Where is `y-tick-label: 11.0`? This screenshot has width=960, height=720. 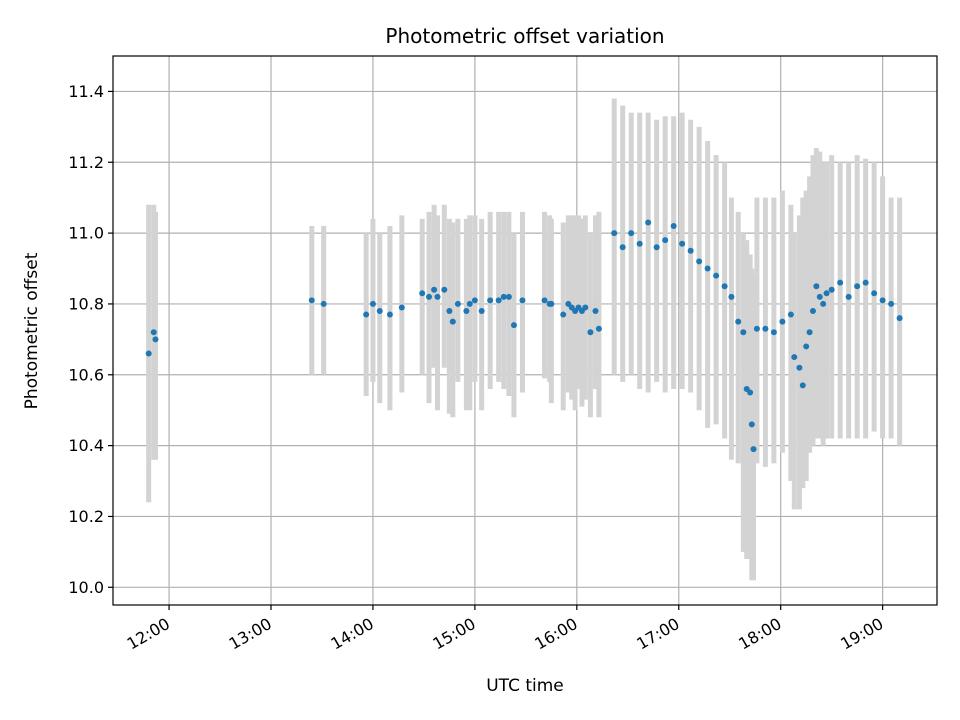
y-tick-label: 11.0 is located at coordinates (86, 233).